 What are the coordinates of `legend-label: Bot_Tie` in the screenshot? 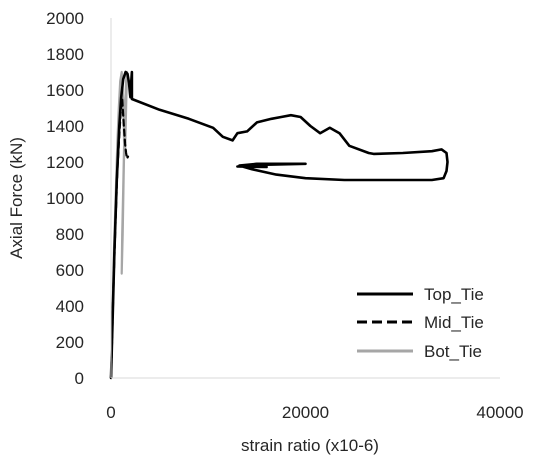 It's located at (453, 351).